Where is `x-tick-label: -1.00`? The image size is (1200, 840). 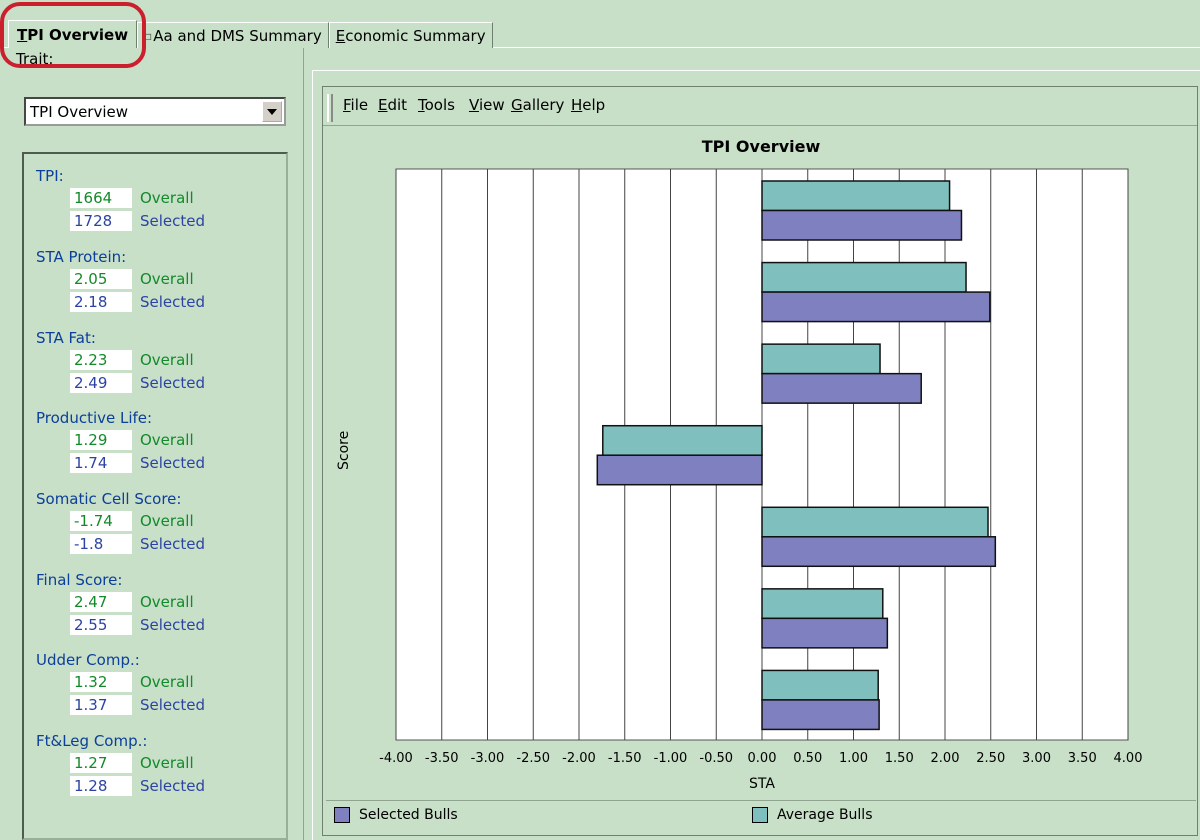
x-tick-label: -1.00 is located at coordinates (671, 758).